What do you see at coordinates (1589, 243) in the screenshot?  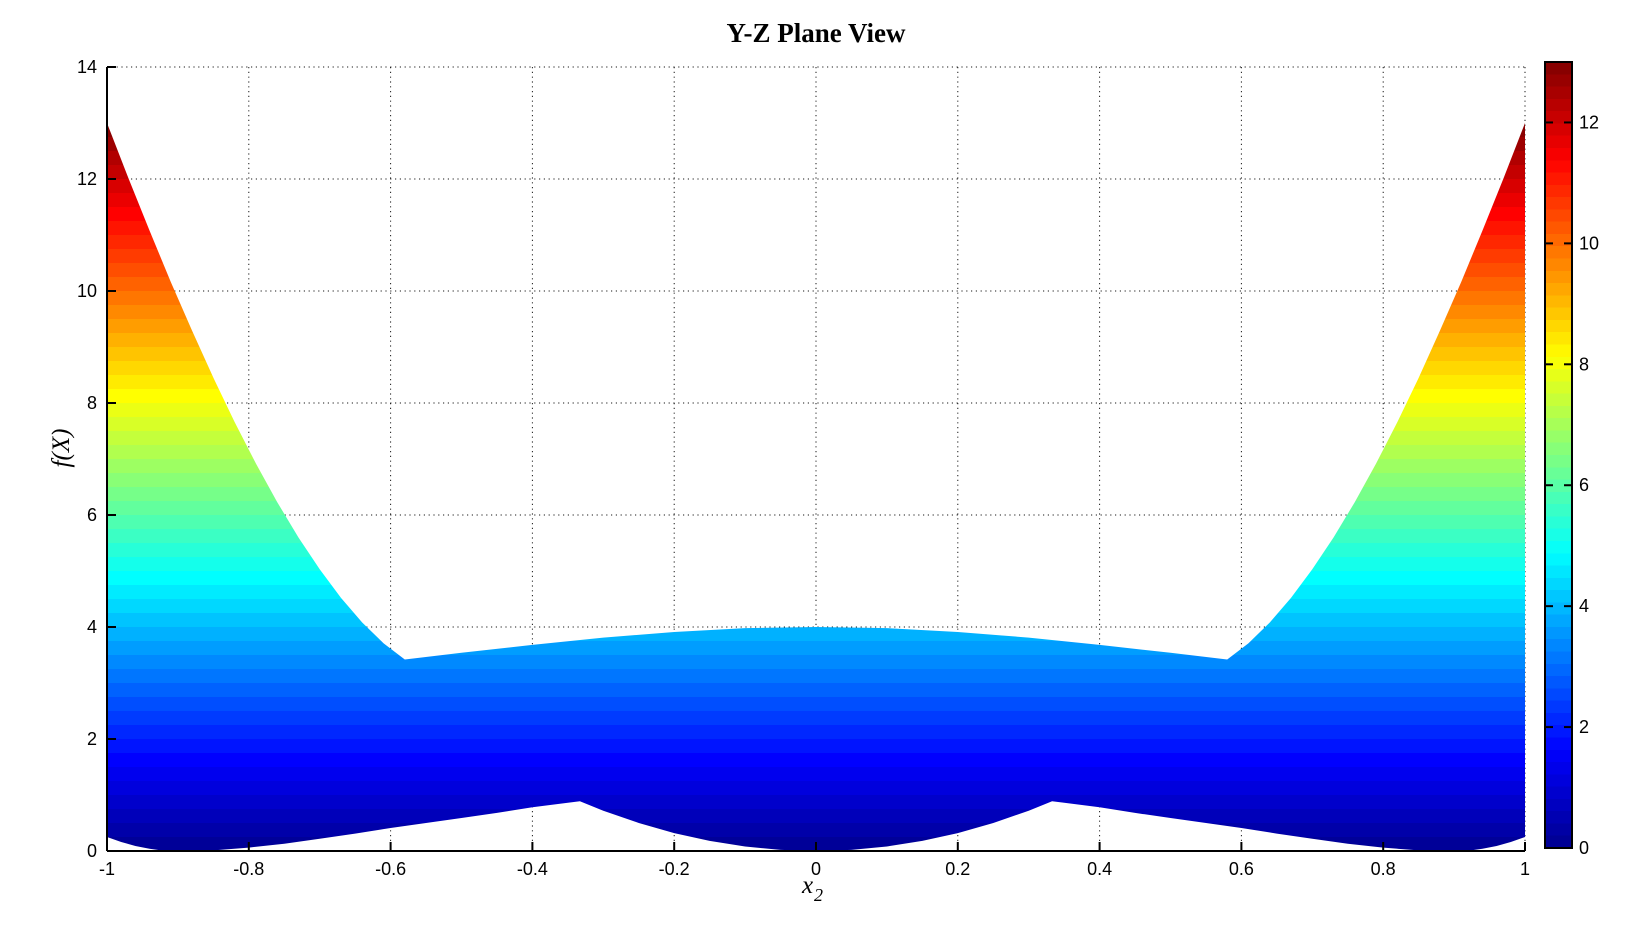 I see `colorbar-tick-label: 10` at bounding box center [1589, 243].